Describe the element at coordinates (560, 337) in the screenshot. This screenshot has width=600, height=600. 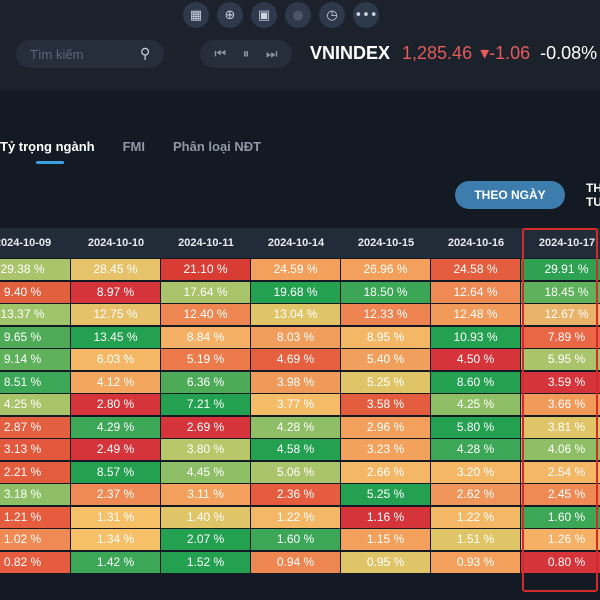
I see `table-cell: 7.89 %` at that location.